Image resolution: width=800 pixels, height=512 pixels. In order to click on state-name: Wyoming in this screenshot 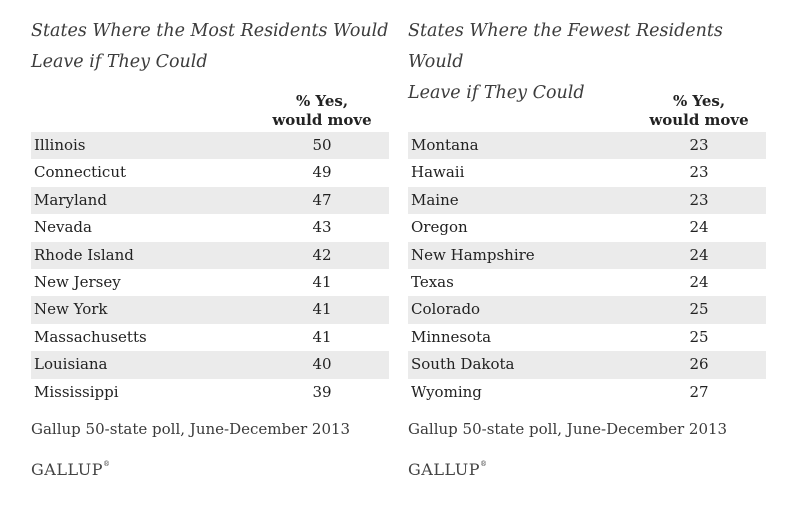, I will do `click(446, 391)`.